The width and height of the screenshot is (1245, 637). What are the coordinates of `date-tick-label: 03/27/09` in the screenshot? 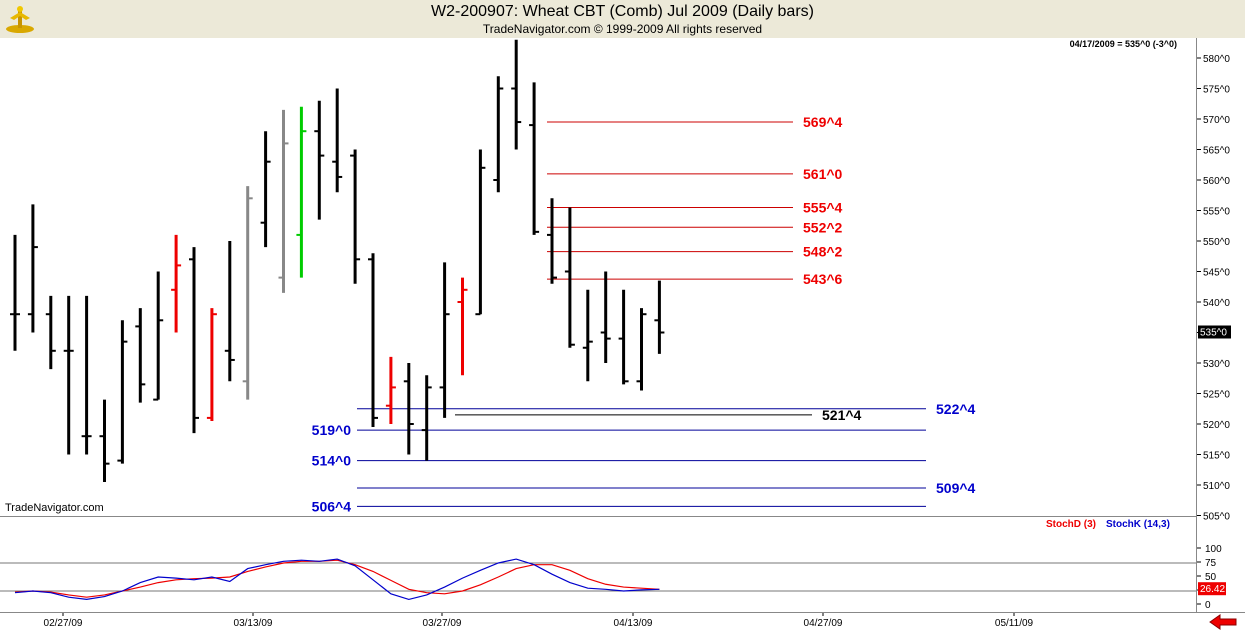 It's located at (442, 623).